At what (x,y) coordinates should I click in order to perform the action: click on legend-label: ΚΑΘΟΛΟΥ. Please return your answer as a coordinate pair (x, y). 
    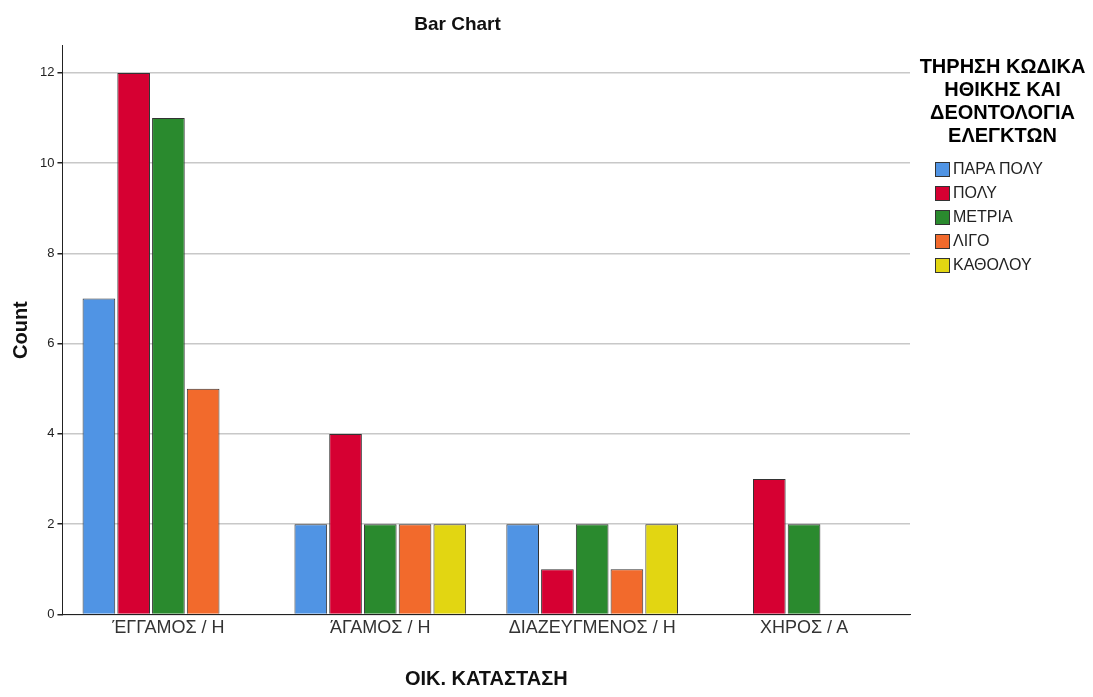
    Looking at the image, I should click on (992, 265).